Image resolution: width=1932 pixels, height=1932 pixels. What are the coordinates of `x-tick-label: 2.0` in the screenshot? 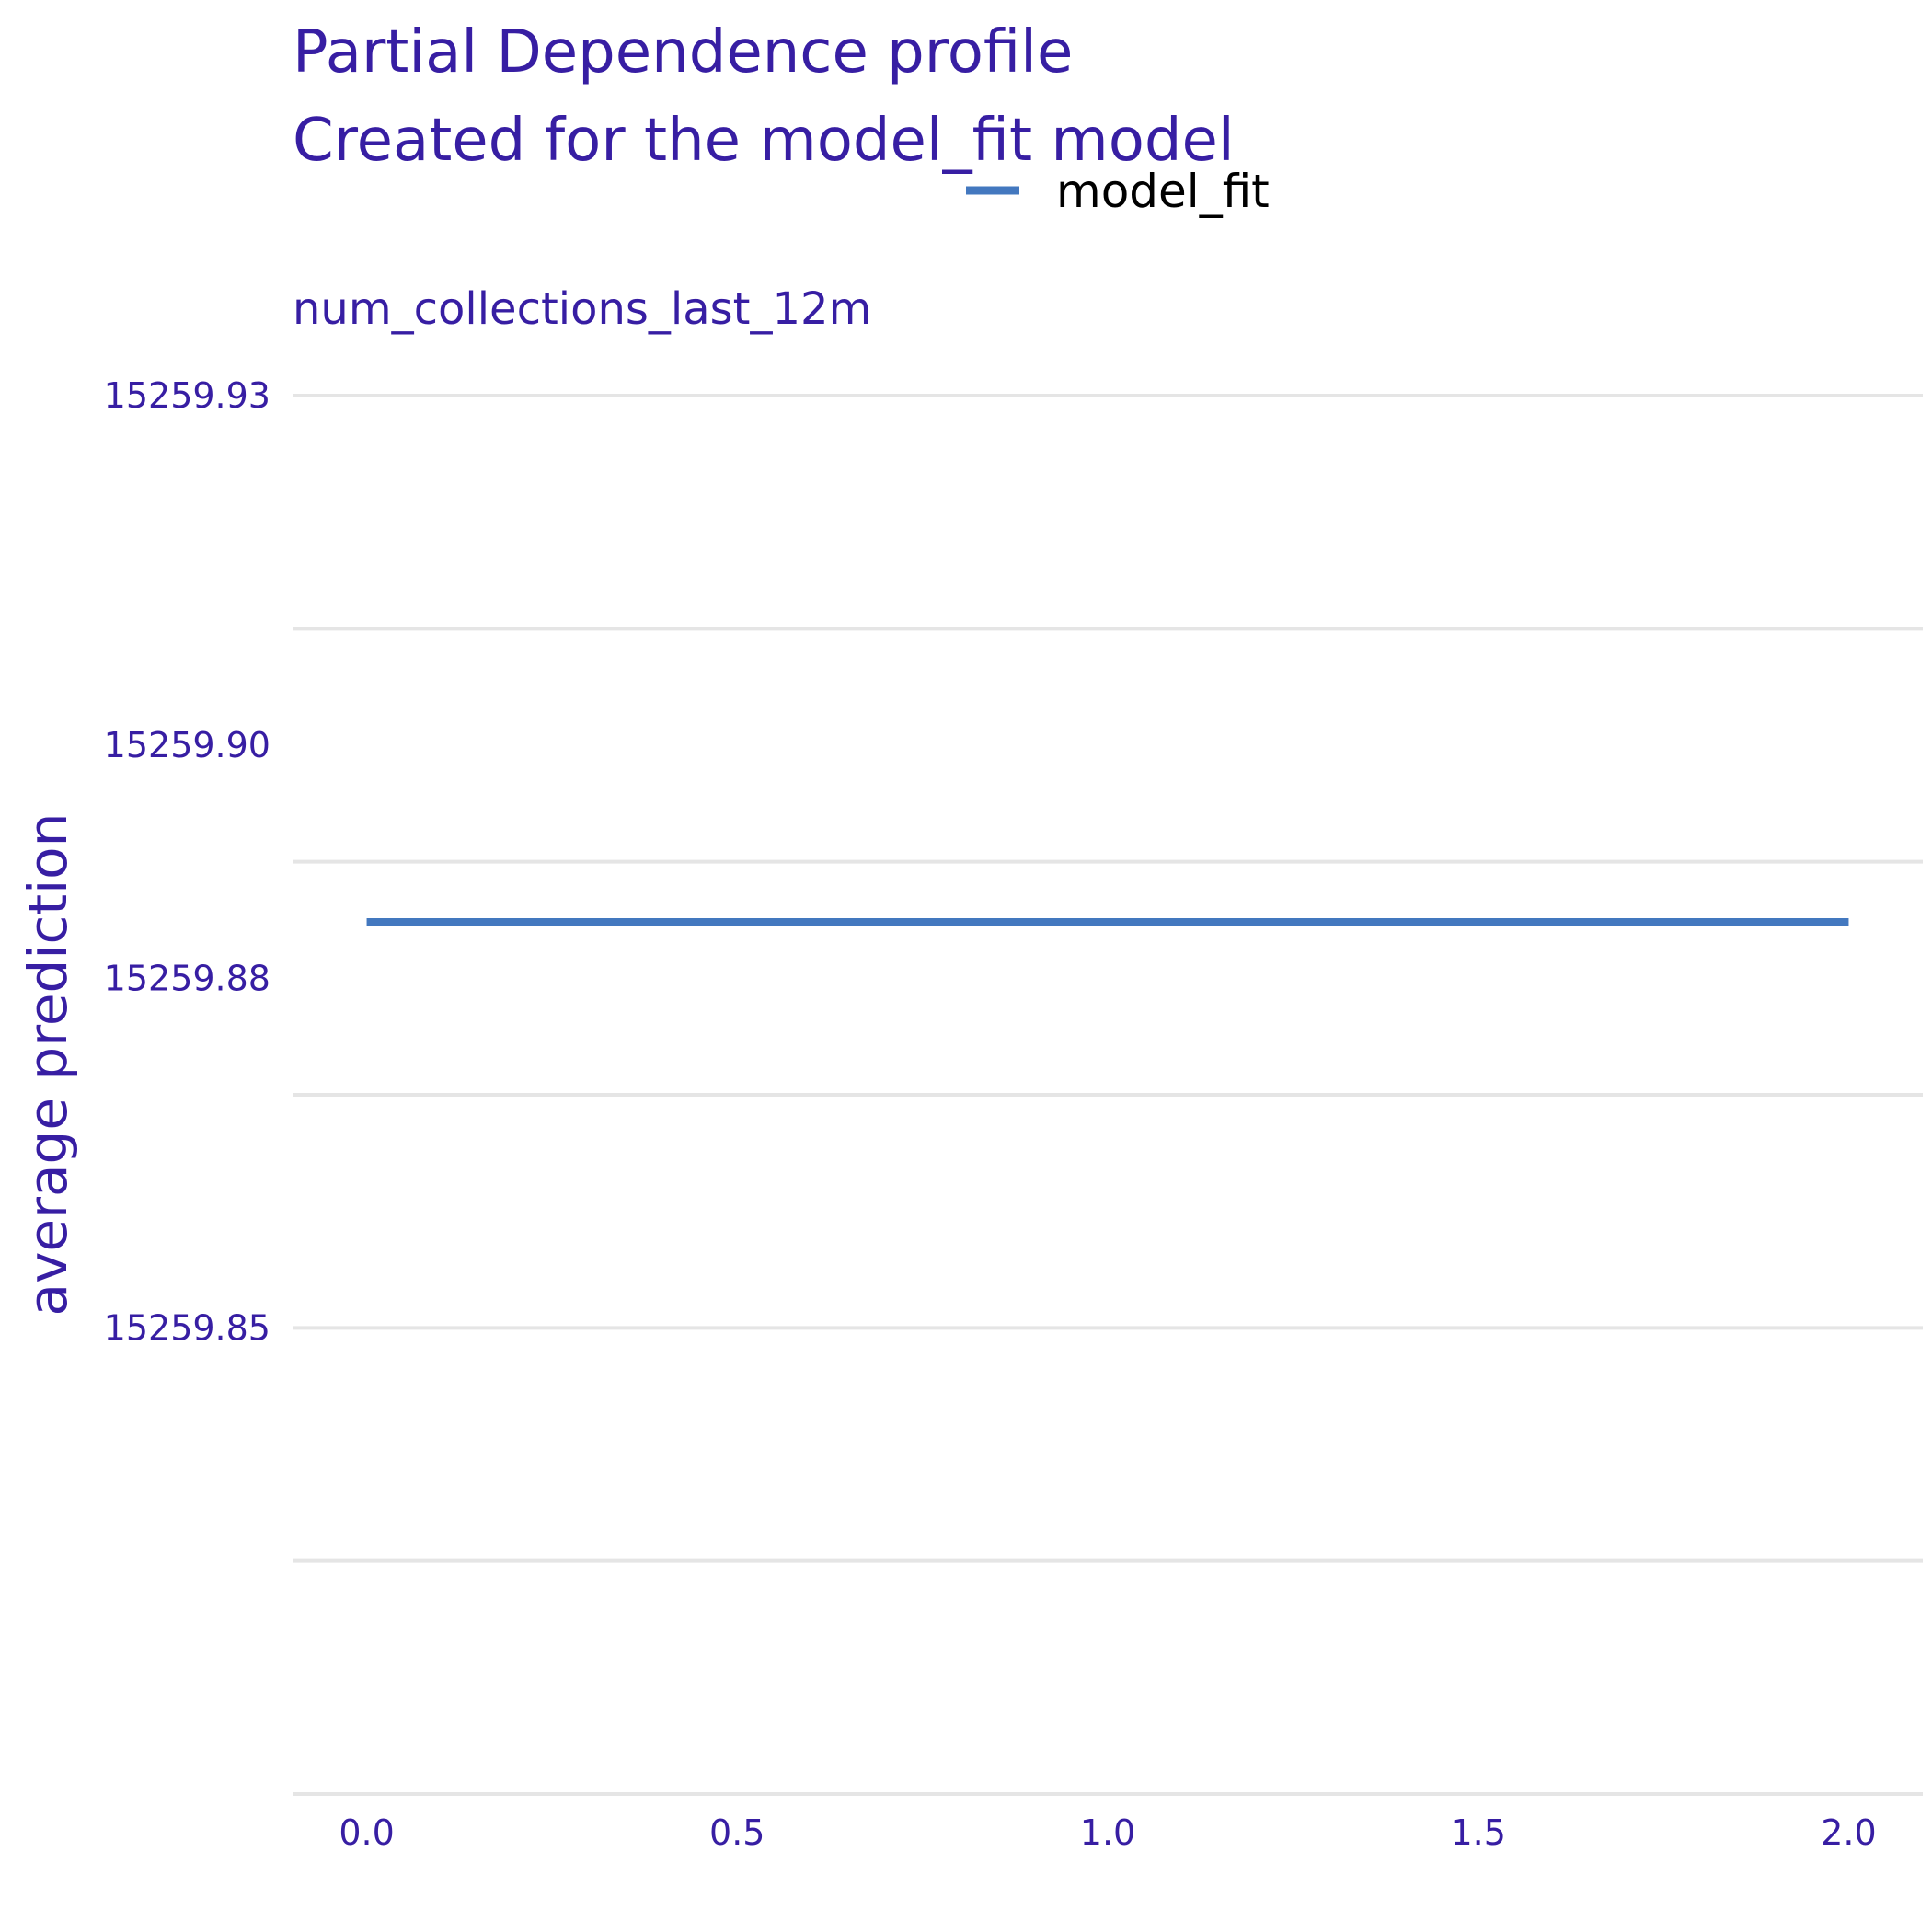 It's located at (1848, 1832).